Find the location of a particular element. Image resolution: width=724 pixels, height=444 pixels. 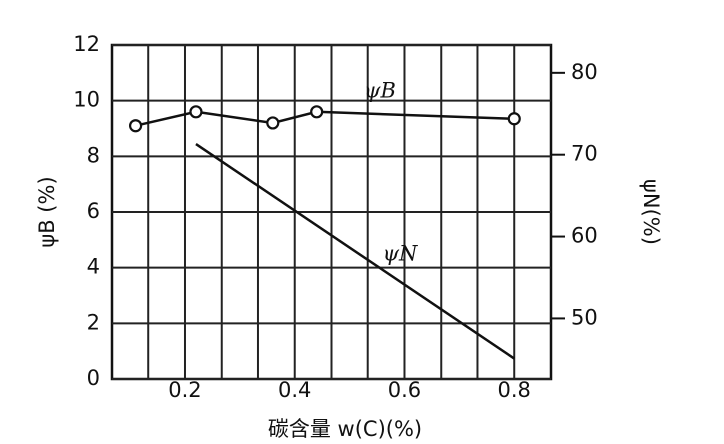

x-tick-label: 0.8 is located at coordinates (514, 390).